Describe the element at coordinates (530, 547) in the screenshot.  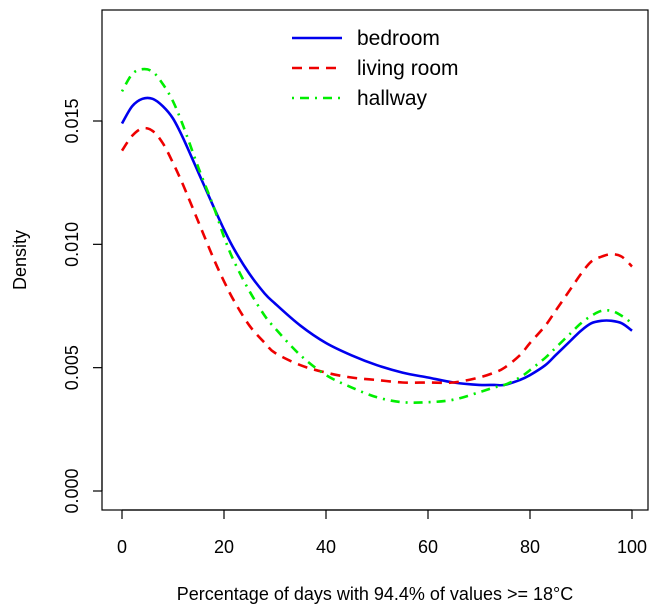
I see `x-tick-label: 80` at that location.